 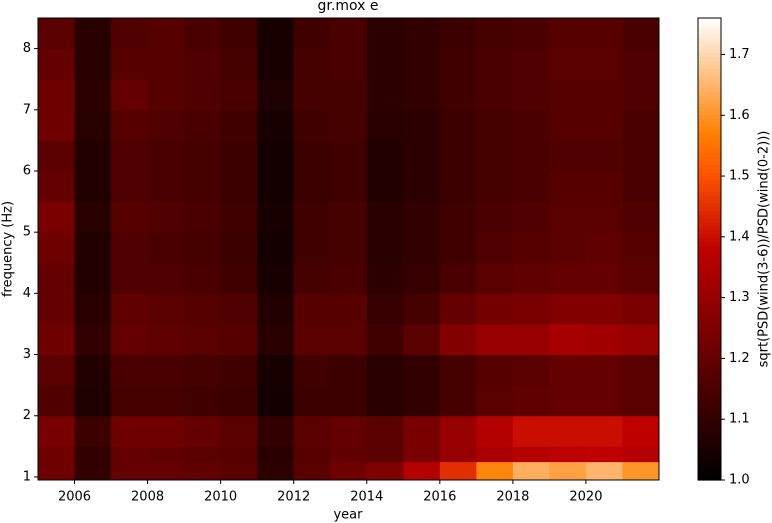 I want to click on colorbar-tick-label: 1.4, so click(x=739, y=236).